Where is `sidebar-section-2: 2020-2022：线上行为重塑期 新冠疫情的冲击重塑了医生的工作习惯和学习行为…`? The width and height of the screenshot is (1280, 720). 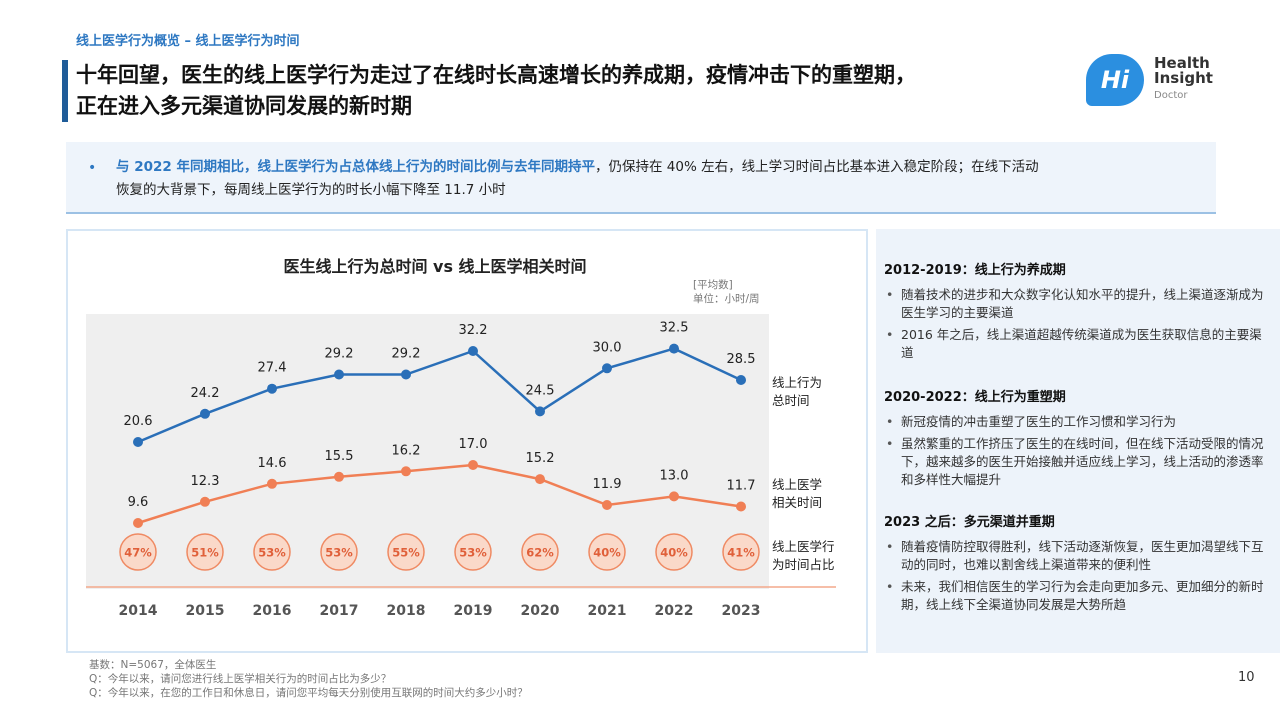
sidebar-section-2: 2020-2022：线上行为重塑期 新冠疫情的冲击重塑了医生的工作习惯和学习行为… is located at coordinates (1075, 439).